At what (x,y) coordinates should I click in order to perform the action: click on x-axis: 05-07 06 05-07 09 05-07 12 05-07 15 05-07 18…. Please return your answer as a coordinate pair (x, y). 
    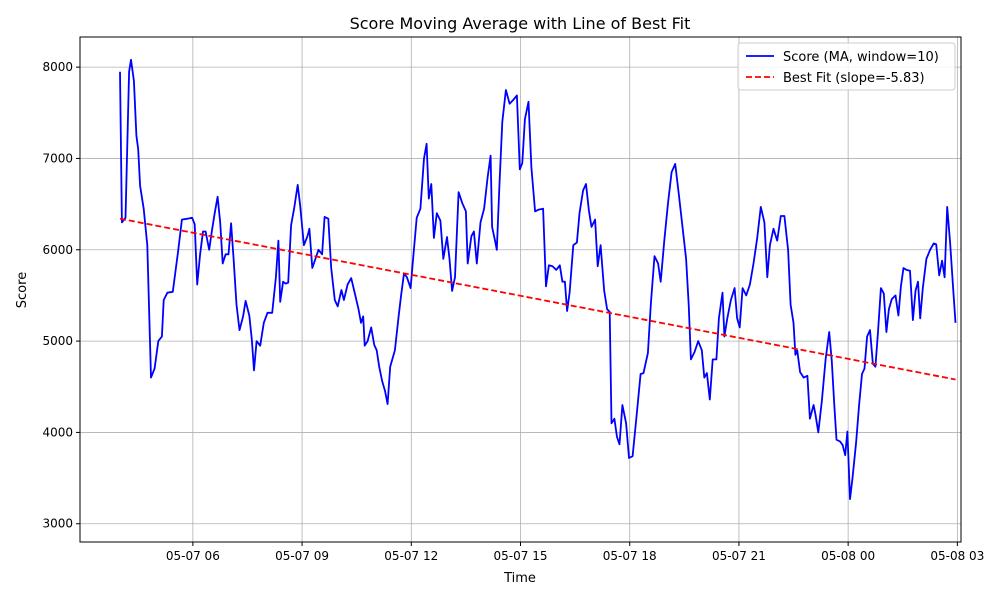
    Looking at the image, I should click on (575, 552).